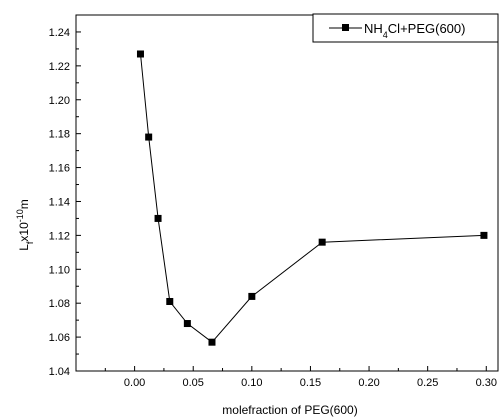  What do you see at coordinates (427, 383) in the screenshot?
I see `x-tick-label: 0.25` at bounding box center [427, 383].